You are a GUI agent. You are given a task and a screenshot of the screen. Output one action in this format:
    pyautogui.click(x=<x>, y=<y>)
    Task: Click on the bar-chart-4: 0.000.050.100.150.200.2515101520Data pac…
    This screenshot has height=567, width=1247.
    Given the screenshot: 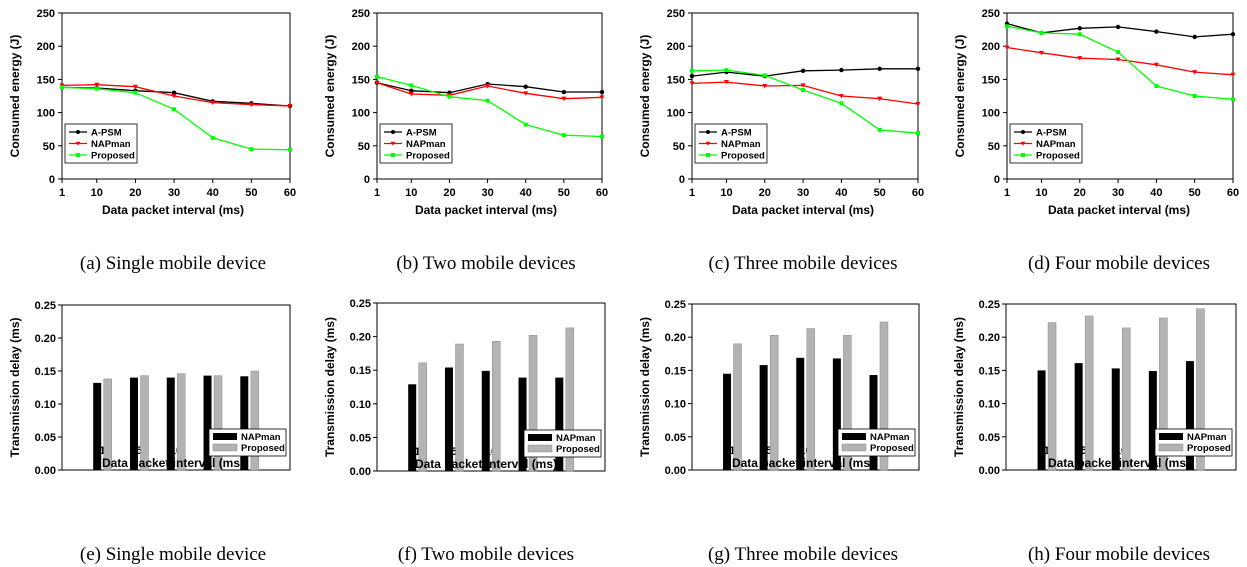 What is the action you would take?
    pyautogui.click(x=149, y=432)
    